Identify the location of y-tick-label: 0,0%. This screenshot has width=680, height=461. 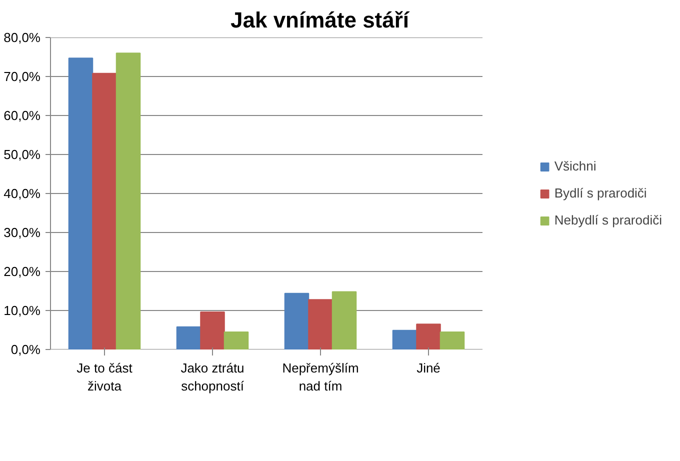
(25, 349).